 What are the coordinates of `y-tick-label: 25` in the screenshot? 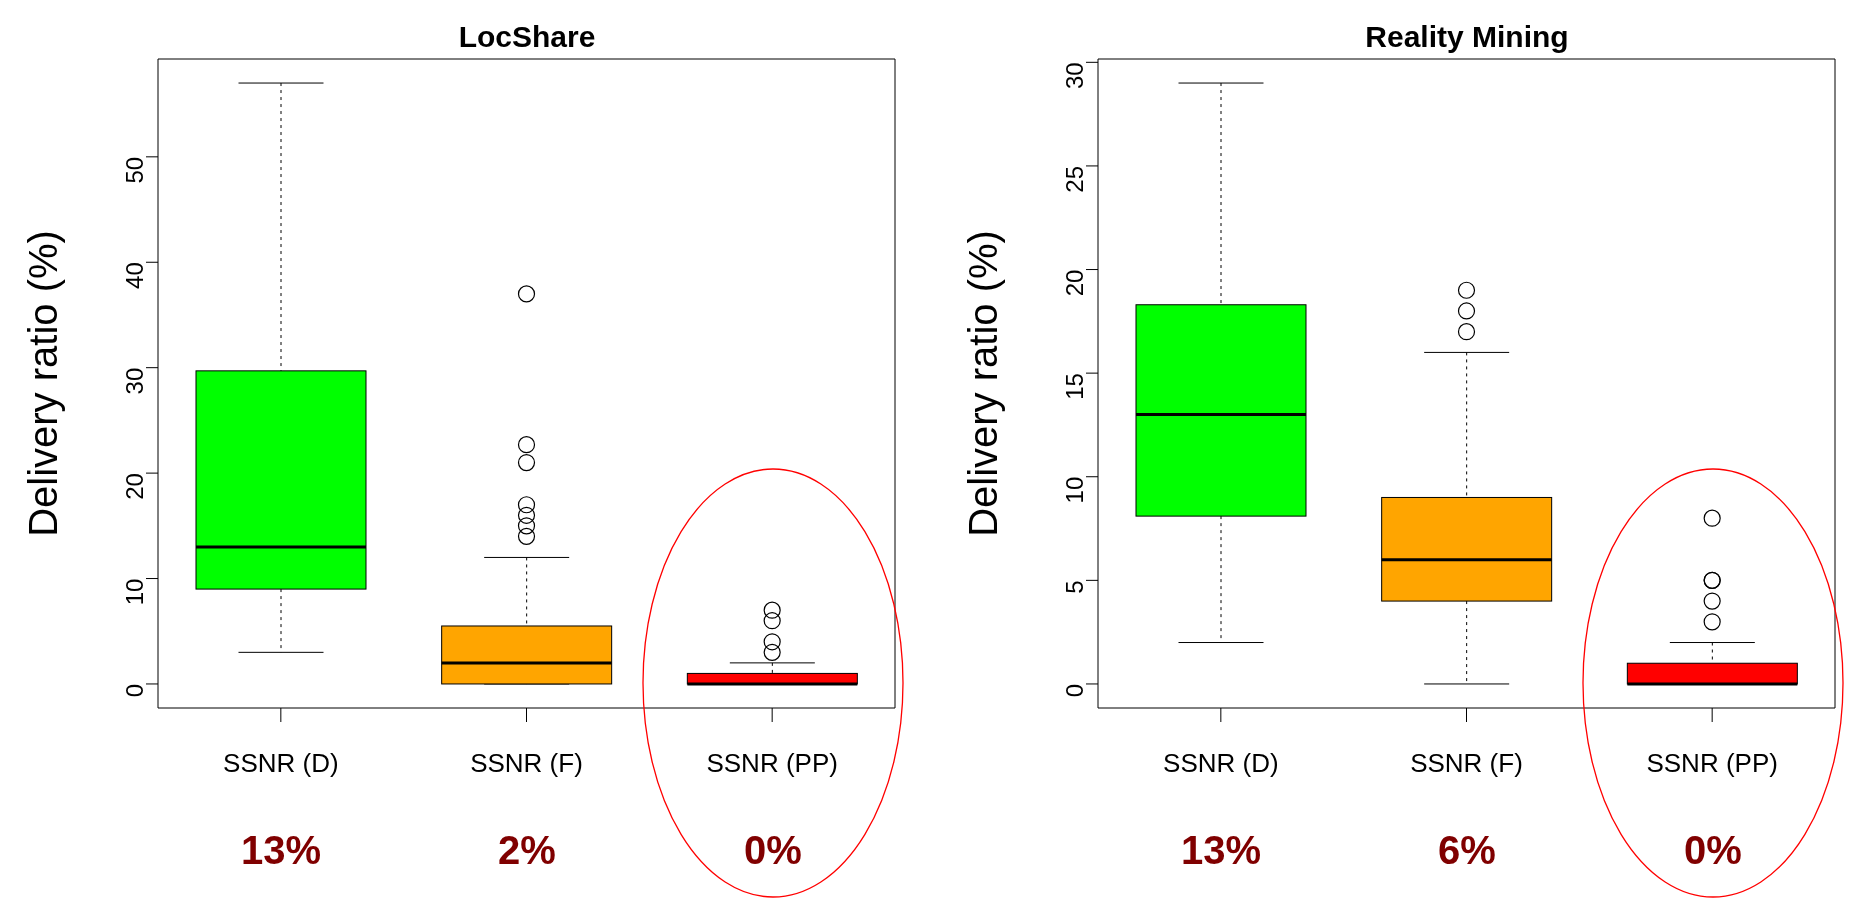 It's located at (1074, 179).